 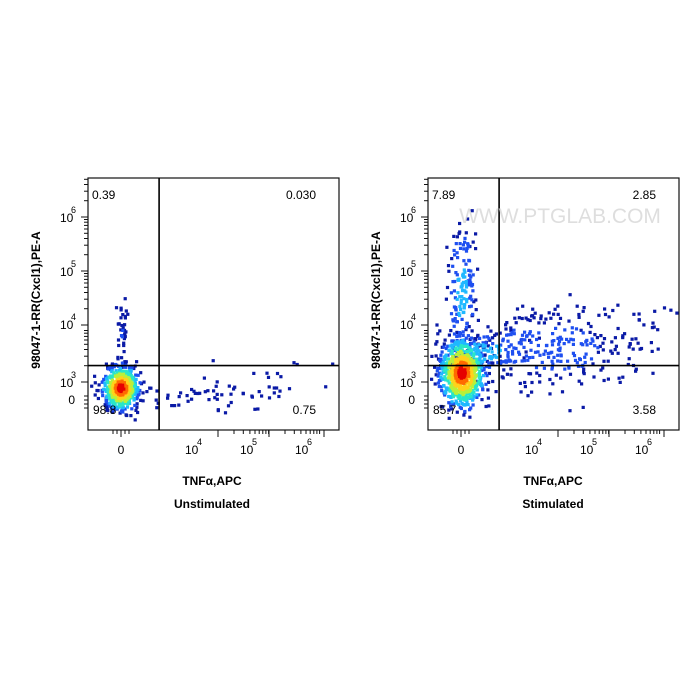 What do you see at coordinates (411, 400) in the screenshot?
I see `y-tick-label-0: 0` at bounding box center [411, 400].